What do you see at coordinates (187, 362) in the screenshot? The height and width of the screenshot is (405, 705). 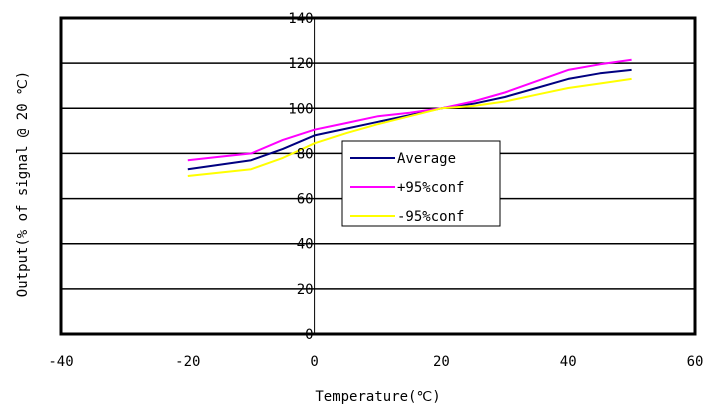 I see `x-tick-label: -20` at bounding box center [187, 362].